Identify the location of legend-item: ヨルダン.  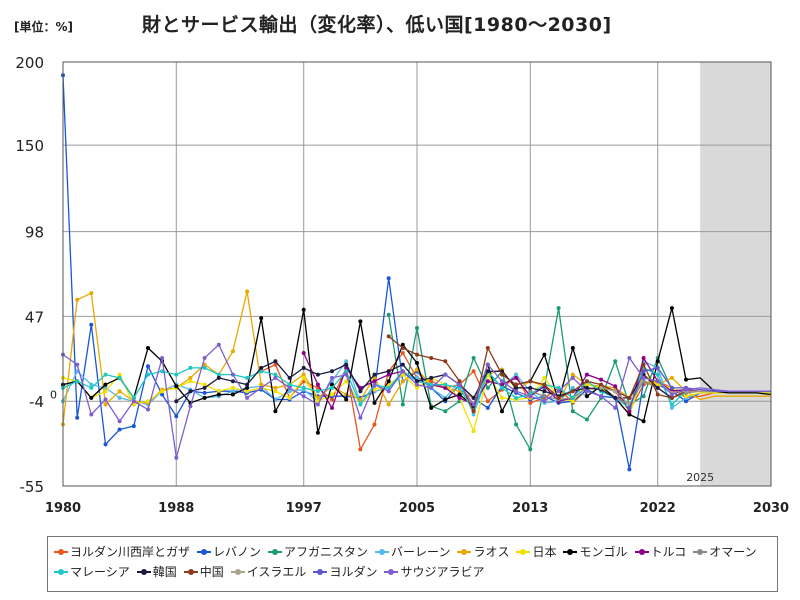
(345, 572).